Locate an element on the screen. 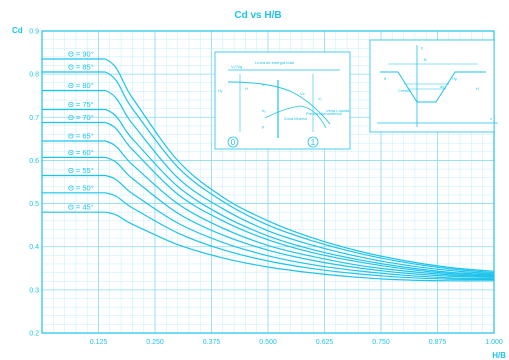  label-zona-muerta: Zona Muerta is located at coordinates (295, 118).